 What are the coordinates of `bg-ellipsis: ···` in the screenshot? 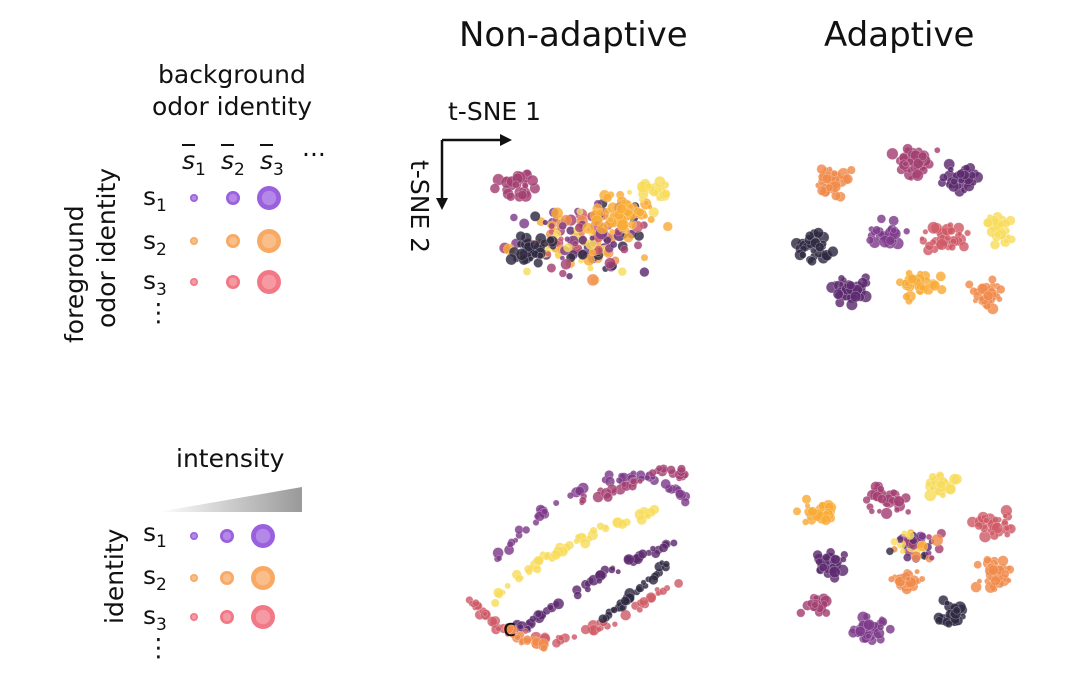 It's located at (314, 154).